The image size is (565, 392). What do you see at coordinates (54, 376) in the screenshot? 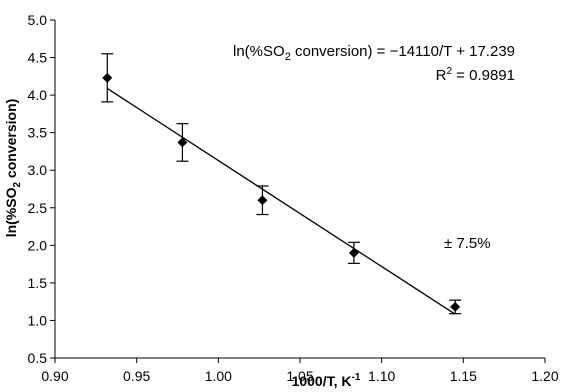
I see `x-tick-label: 0.90` at bounding box center [54, 376].